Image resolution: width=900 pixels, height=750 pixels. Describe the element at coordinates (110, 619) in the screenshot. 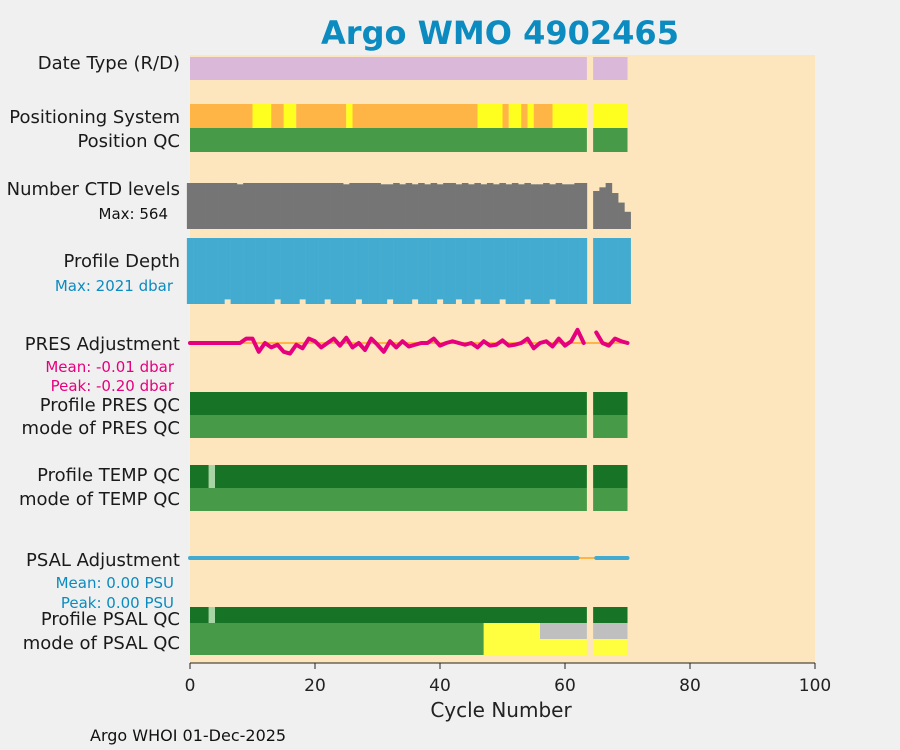

I see `label-profile-psal-qc: Profile PSAL QC` at that location.